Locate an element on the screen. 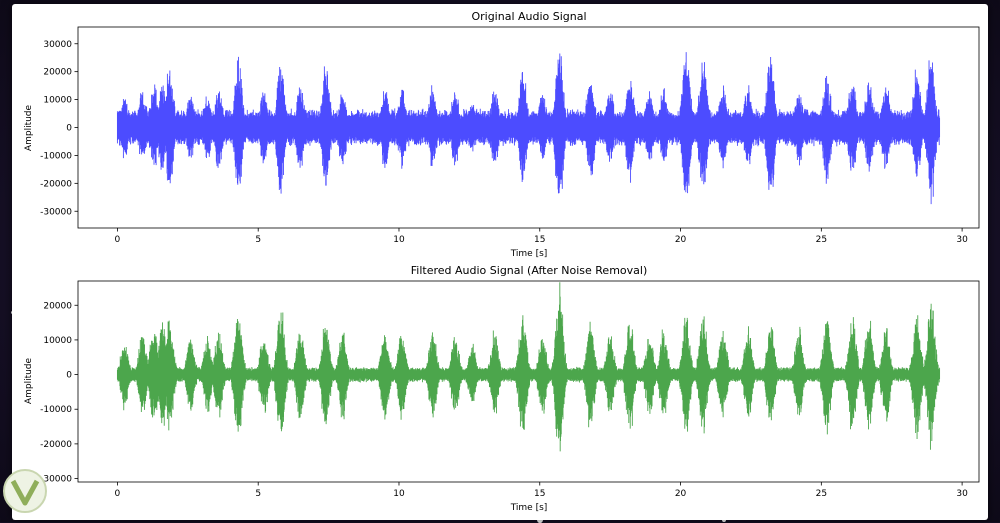  y-axis-ticks: -30000 -20000 -10000 0 10000 20000 is located at coordinates (59, 393).